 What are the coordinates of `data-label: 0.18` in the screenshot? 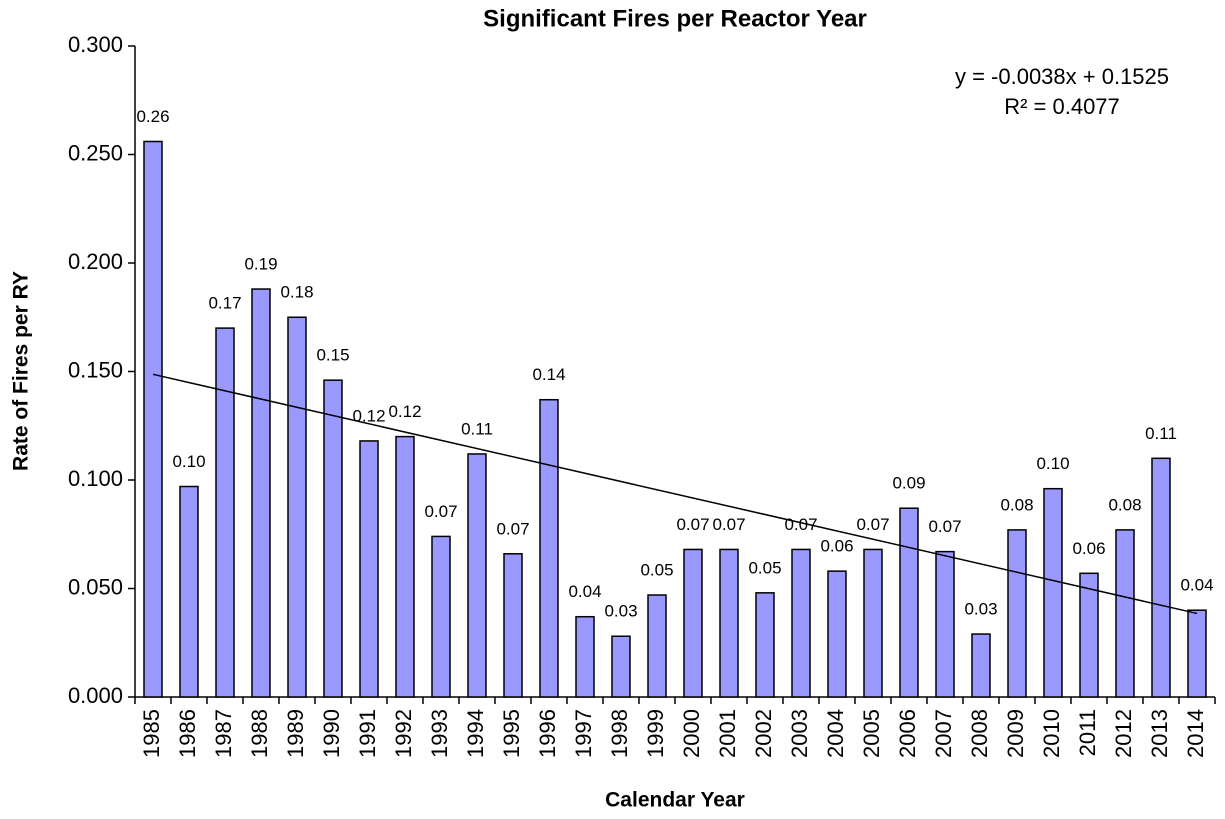 It's located at (296, 292).